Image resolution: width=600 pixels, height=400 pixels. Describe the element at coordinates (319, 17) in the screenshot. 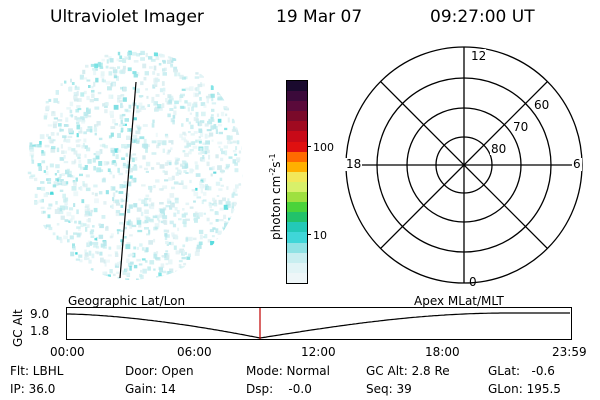

I see `date-label: 19 Mar 07` at that location.